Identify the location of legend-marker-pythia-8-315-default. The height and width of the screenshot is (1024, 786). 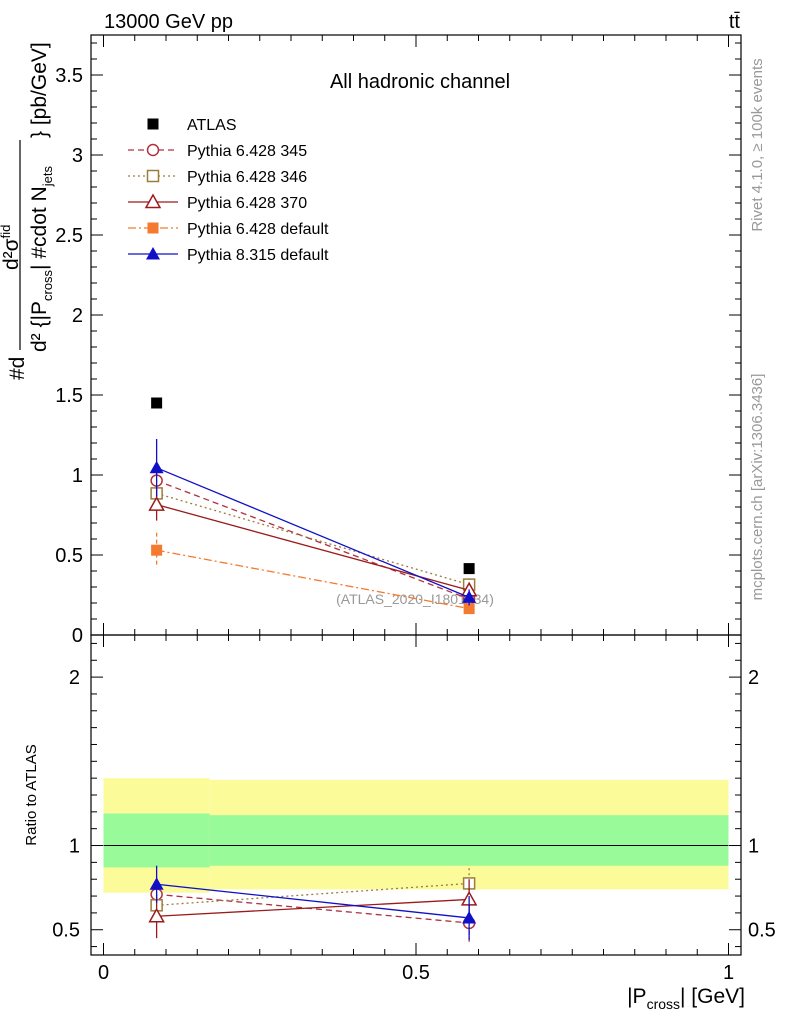
(153, 253).